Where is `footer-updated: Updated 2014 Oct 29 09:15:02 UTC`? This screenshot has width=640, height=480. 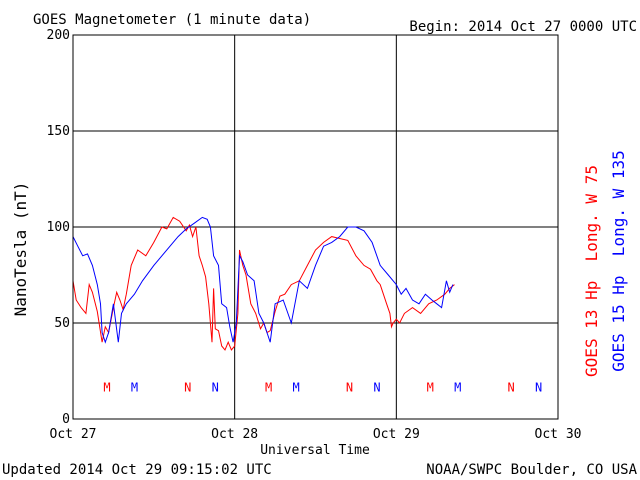 footer-updated: Updated 2014 Oct 29 09:15:02 UTC is located at coordinates (137, 470).